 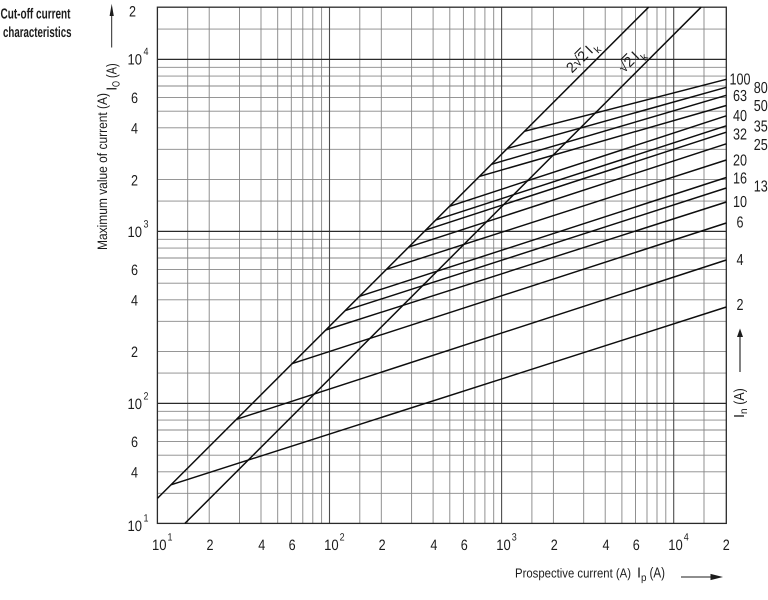 I want to click on svg-text: Prospective current (A), so click(x=573, y=573).